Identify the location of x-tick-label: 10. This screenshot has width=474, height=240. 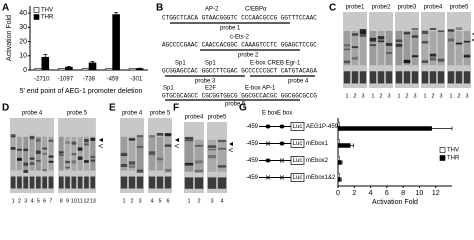
(420, 193).